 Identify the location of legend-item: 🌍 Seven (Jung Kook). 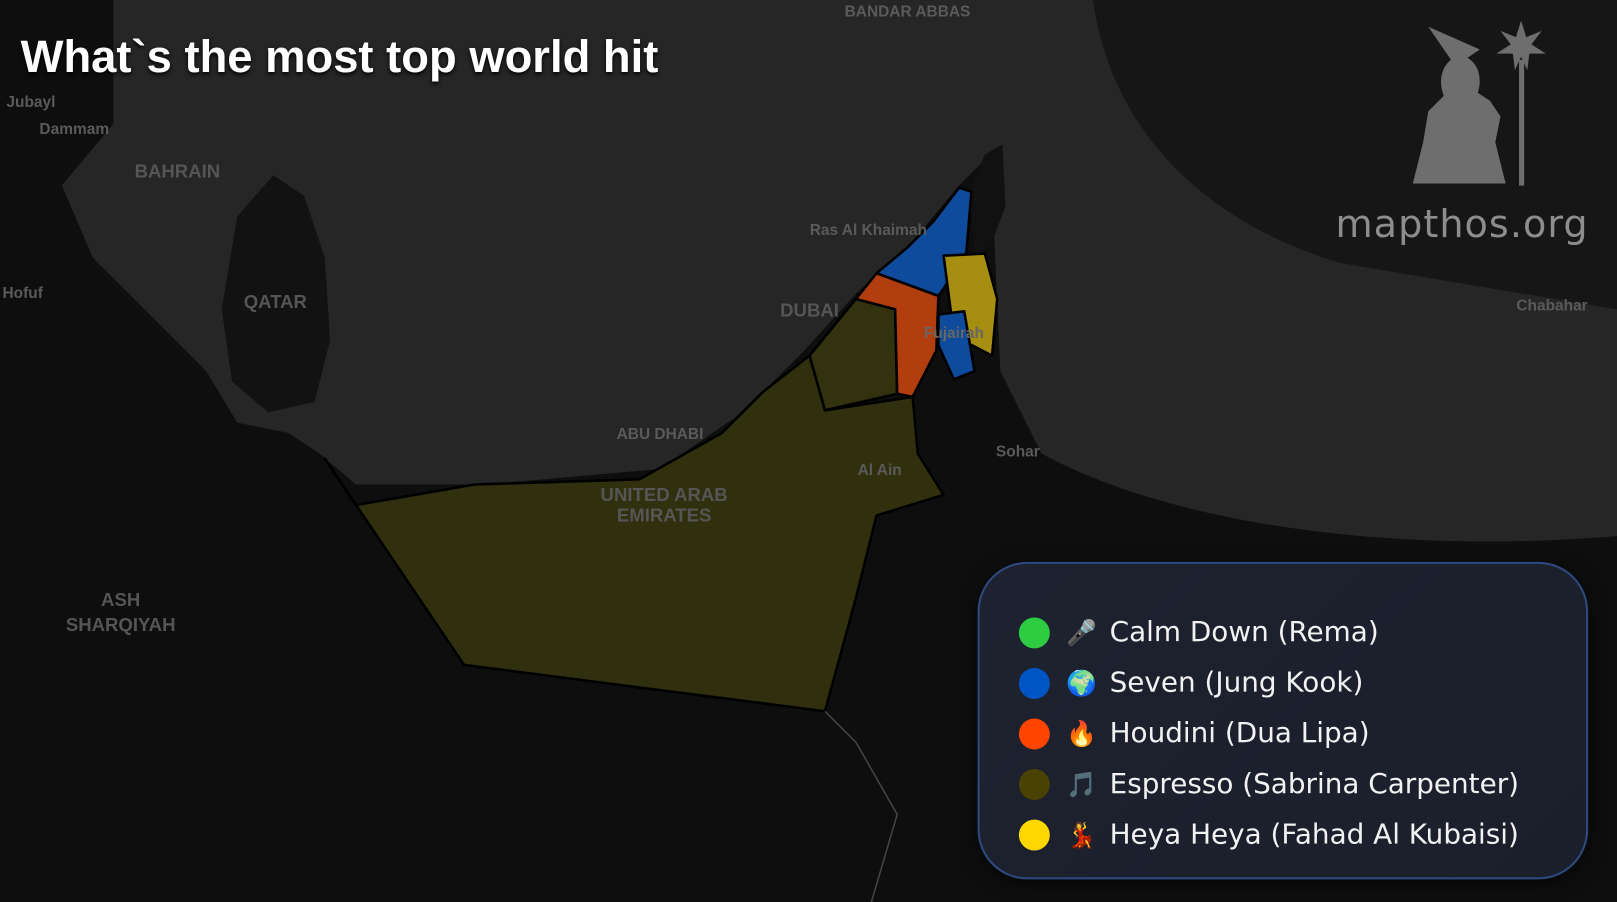
(1302, 683).